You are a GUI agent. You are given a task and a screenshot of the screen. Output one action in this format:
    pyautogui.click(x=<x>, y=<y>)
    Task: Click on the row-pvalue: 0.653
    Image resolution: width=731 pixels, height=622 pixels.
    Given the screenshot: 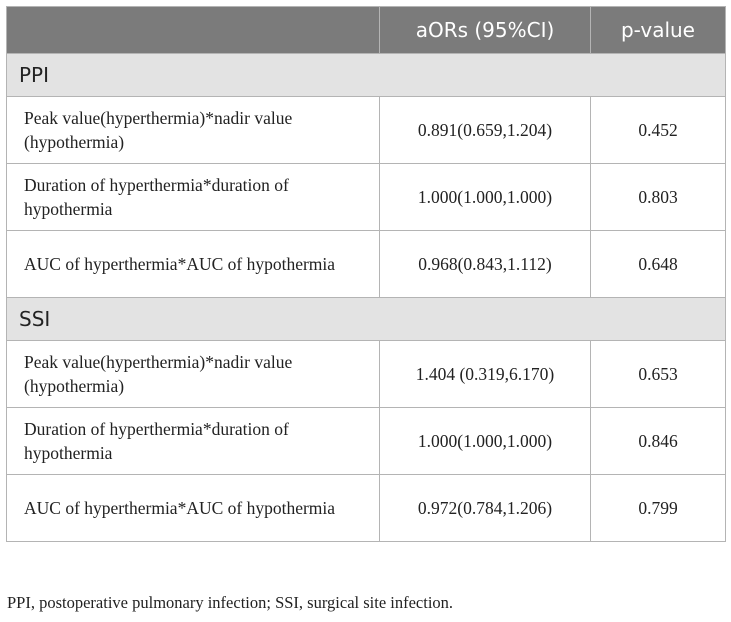 What is the action you would take?
    pyautogui.click(x=658, y=374)
    